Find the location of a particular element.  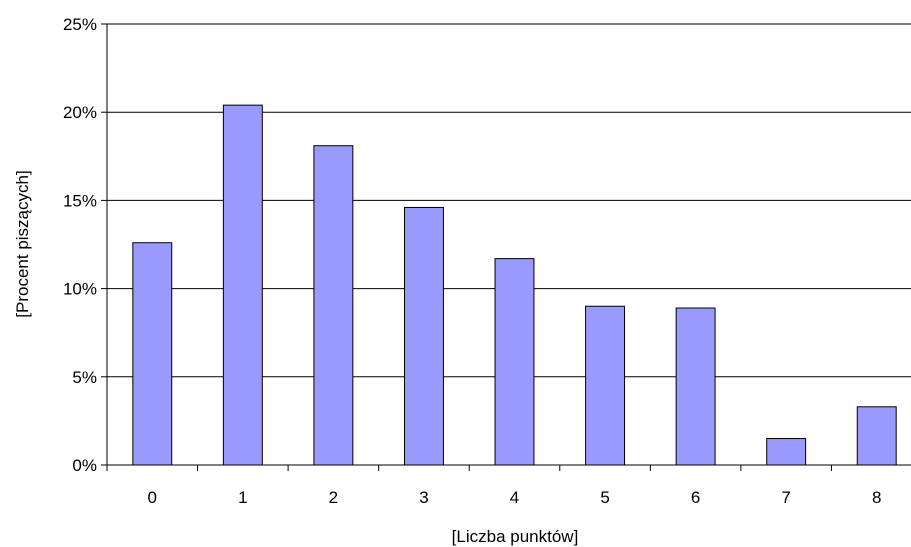

y-tick-label: 5% is located at coordinates (84, 377).